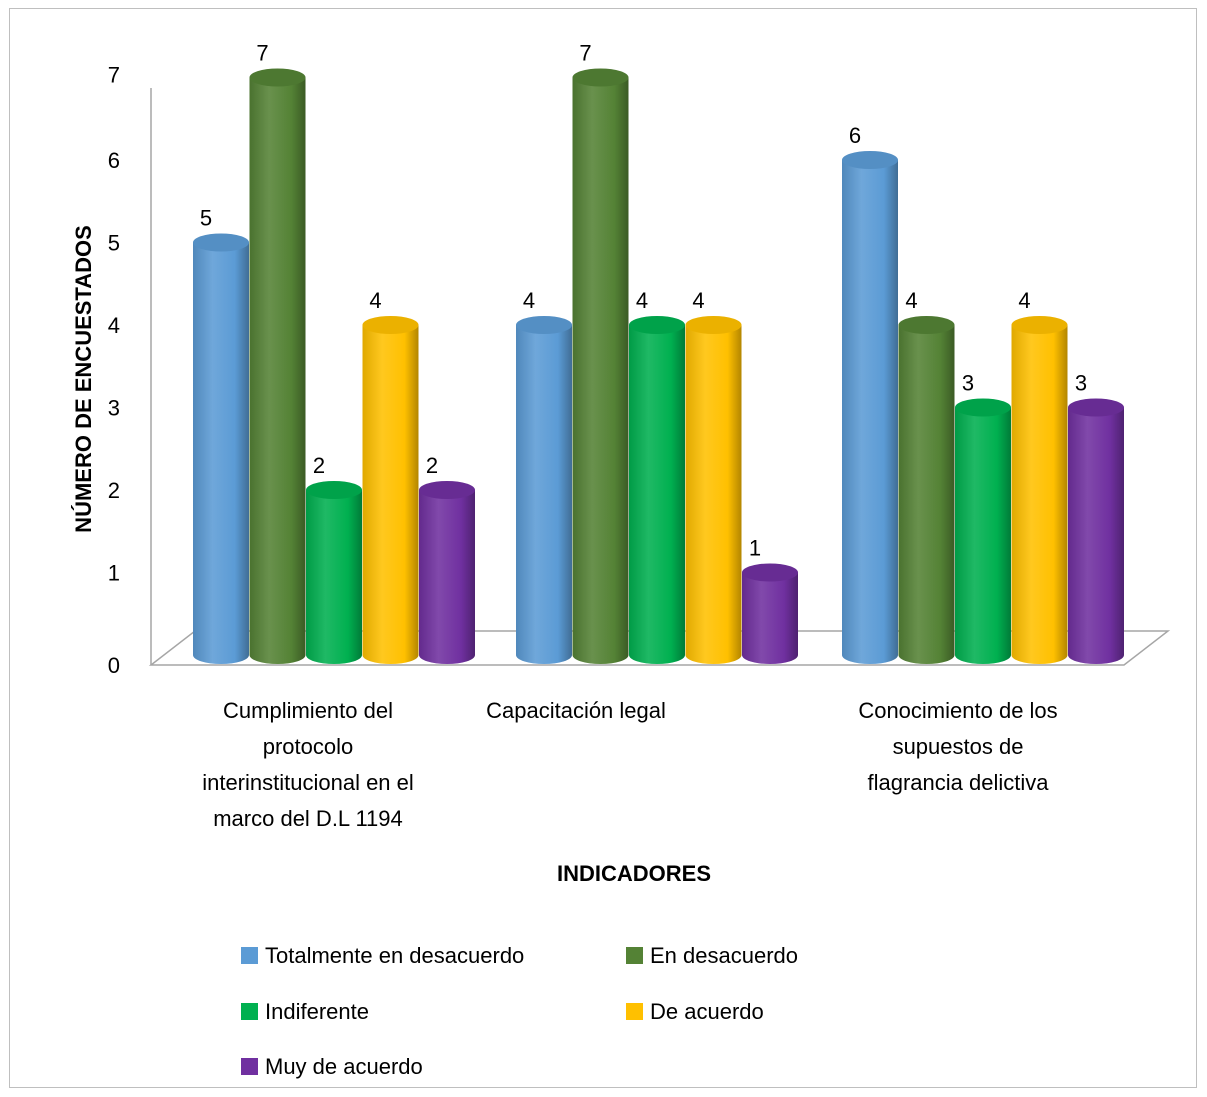 The image size is (1207, 1097). I want to click on y-axis-title: NÚMERO DE ENCUESTADOS, so click(83, 379).